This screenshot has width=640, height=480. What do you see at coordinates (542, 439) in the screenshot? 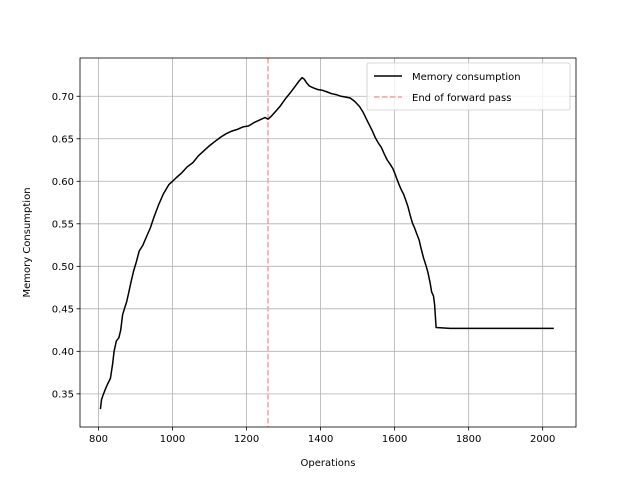
I see `x-tick-label: 2000` at bounding box center [542, 439].